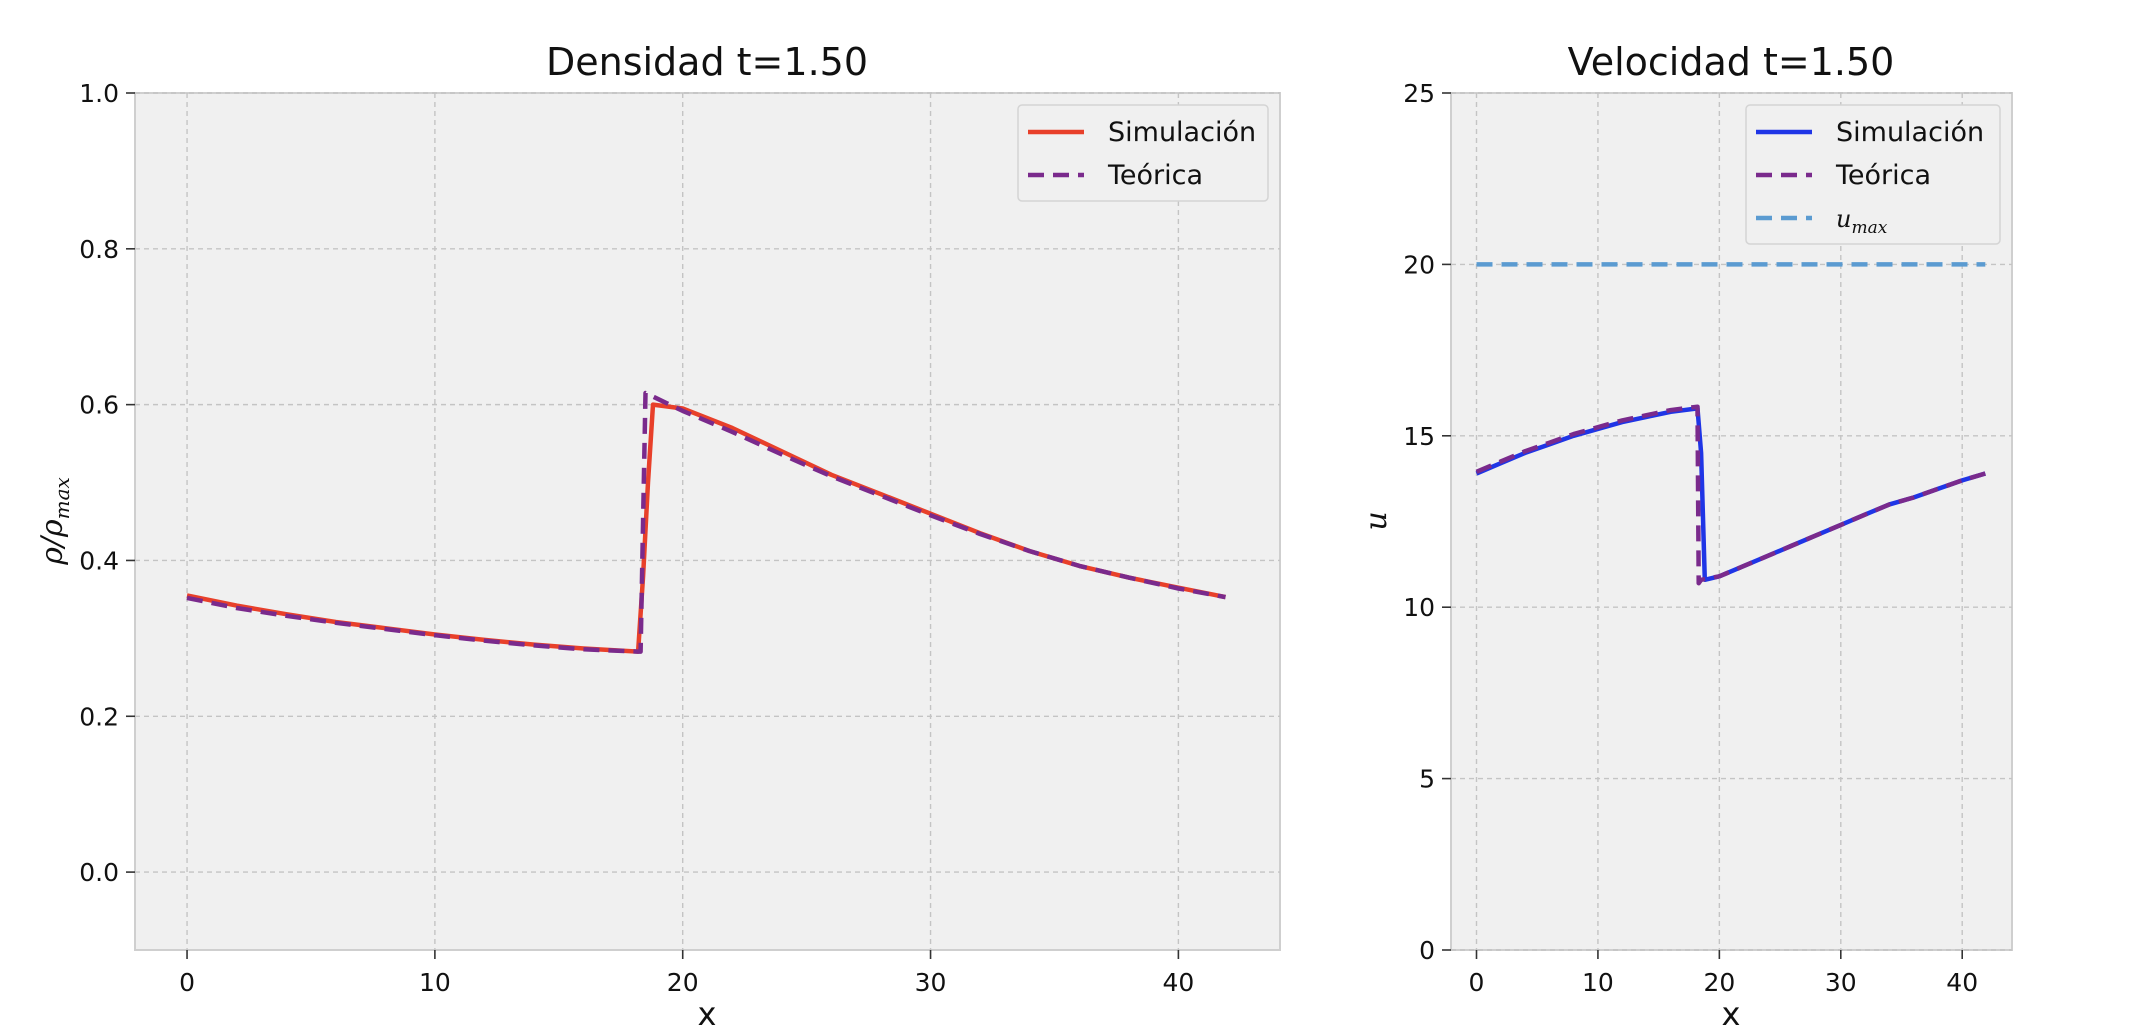 The image size is (2154, 1032). What do you see at coordinates (1962, 982) in the screenshot?
I see `velocity-x-tick-label: 40` at bounding box center [1962, 982].